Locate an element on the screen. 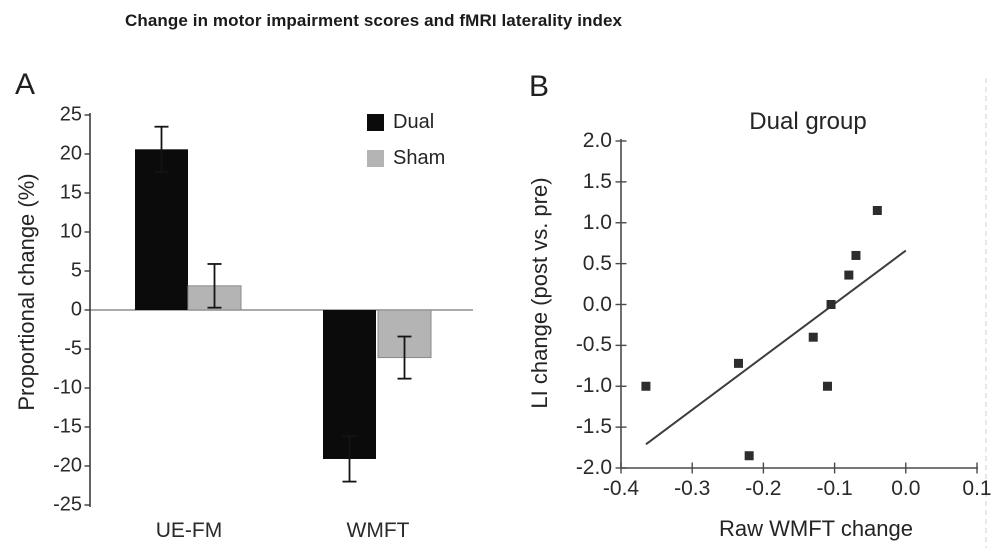 This screenshot has height=560, width=1000. trendline is located at coordinates (776, 347).